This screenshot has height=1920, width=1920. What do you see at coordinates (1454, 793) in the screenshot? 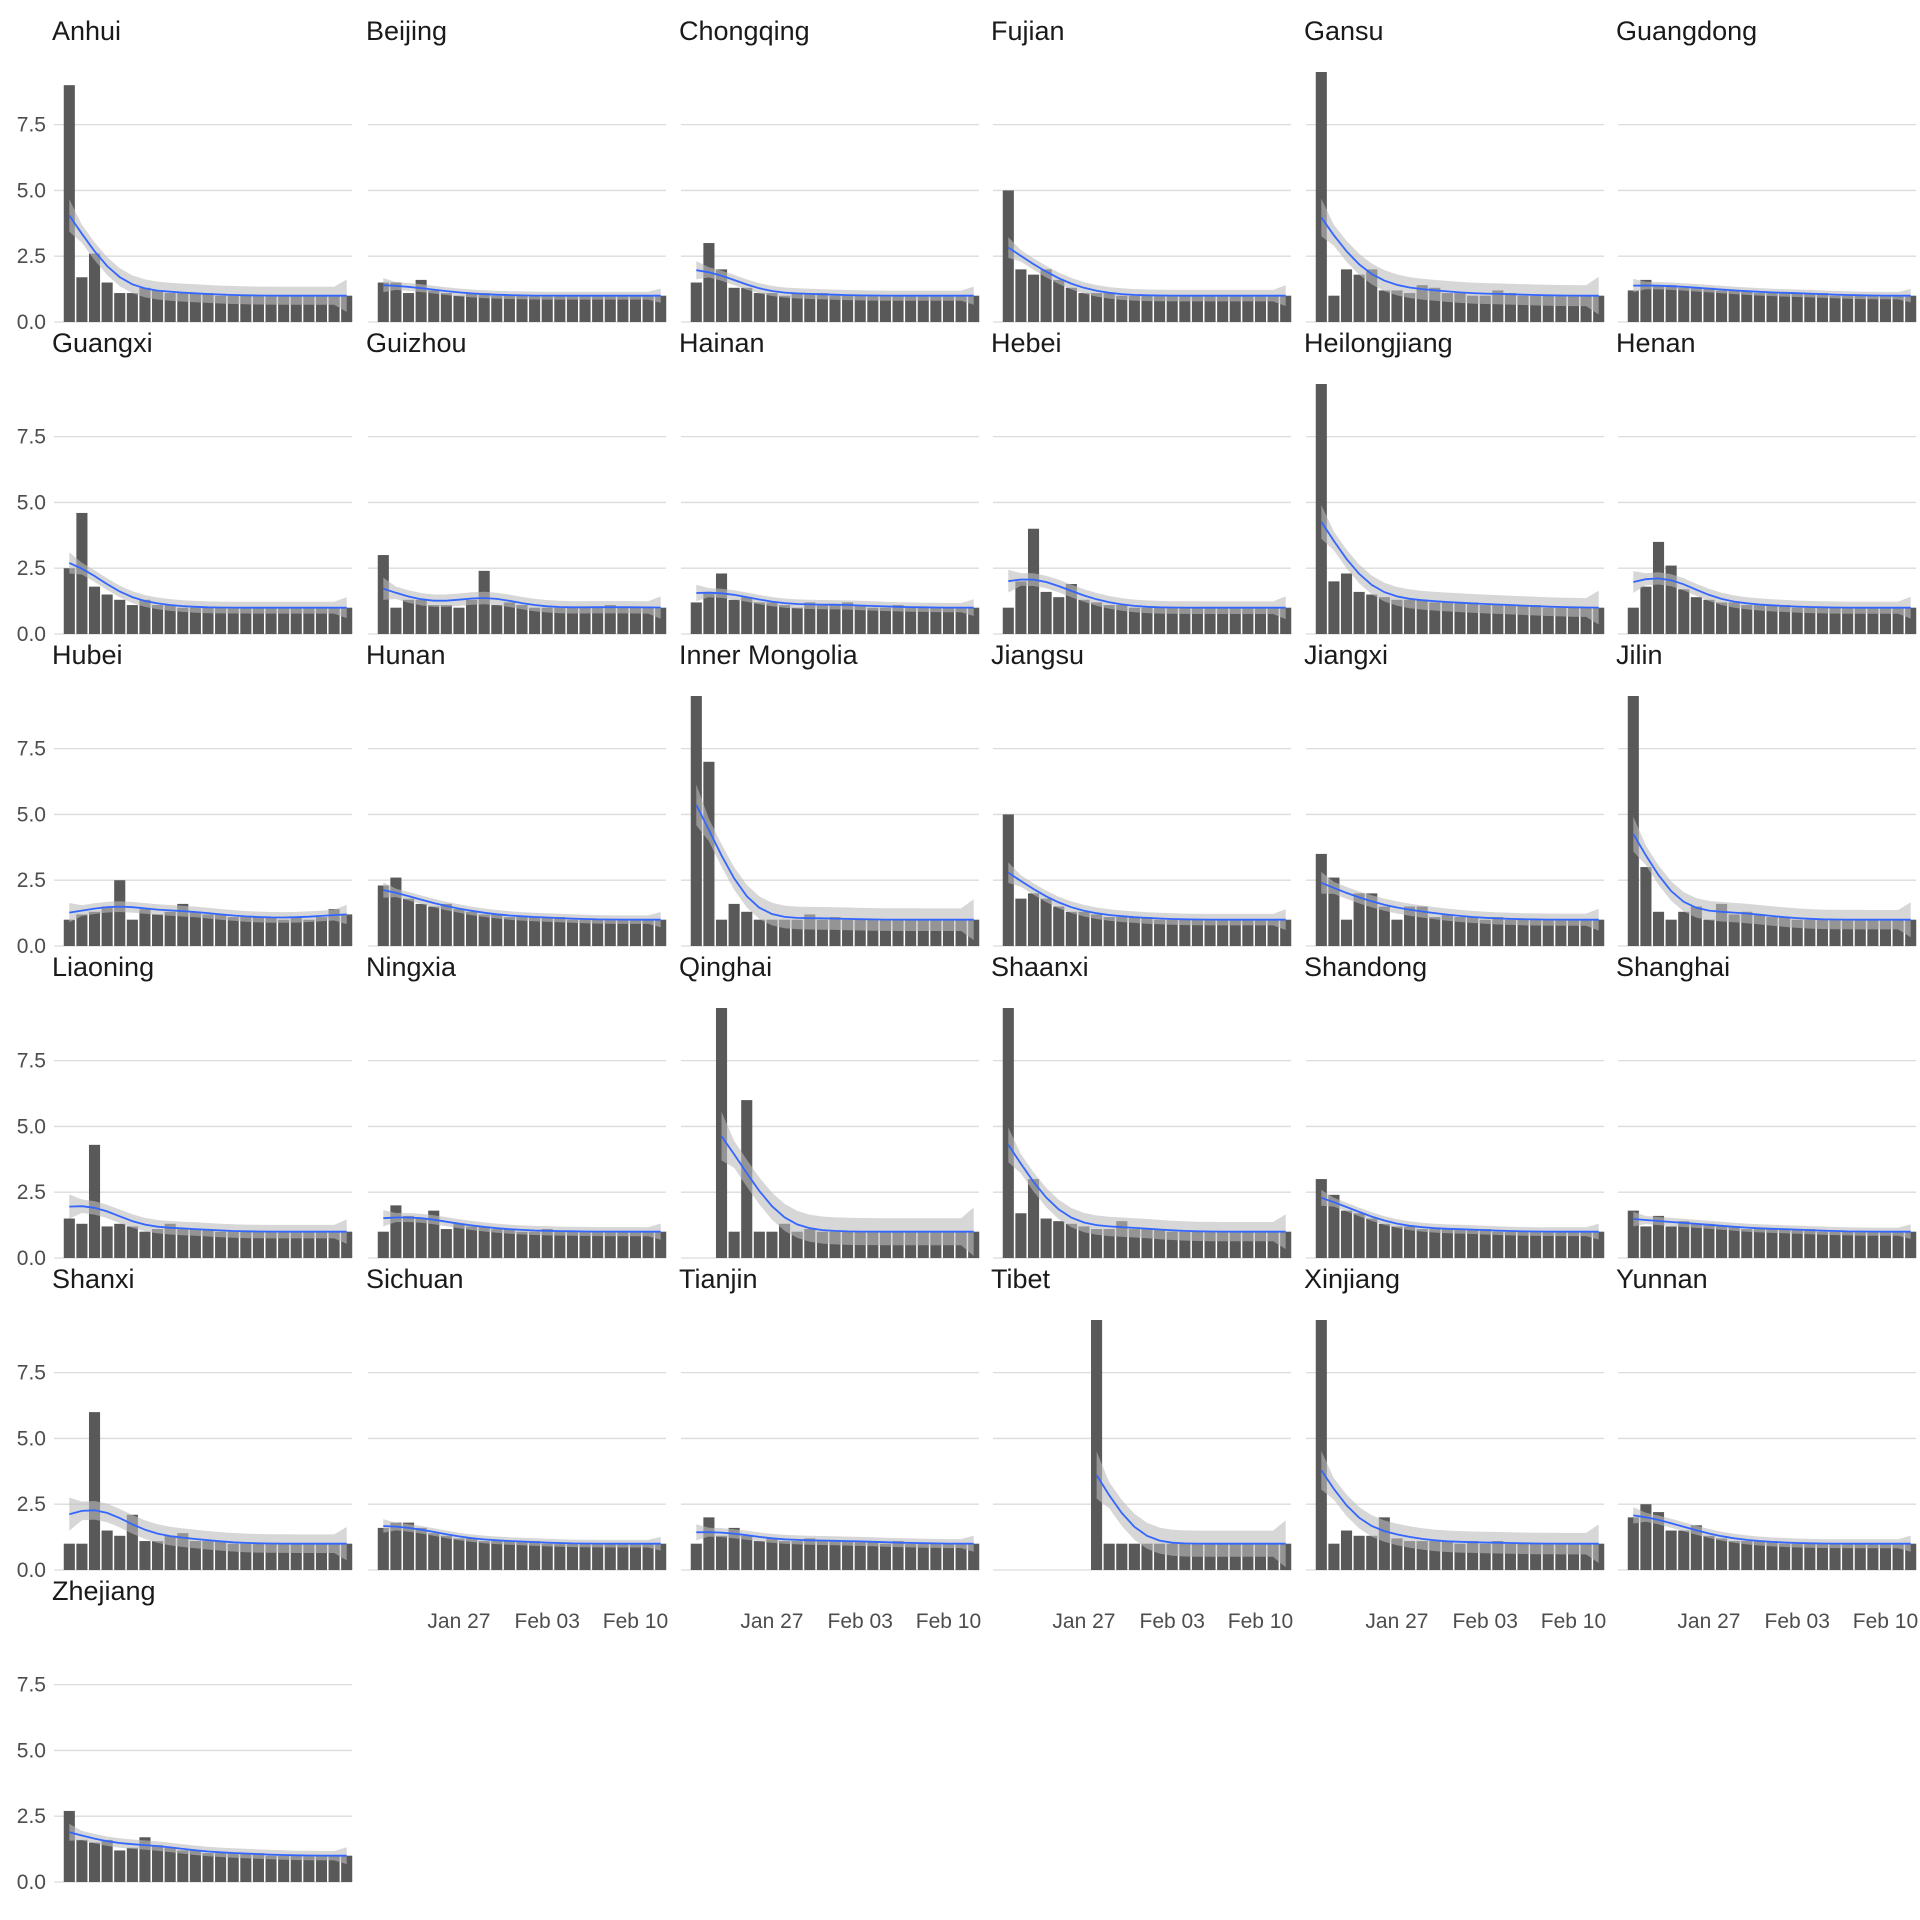
I see `facet-panel: Jiangxi` at bounding box center [1454, 793].